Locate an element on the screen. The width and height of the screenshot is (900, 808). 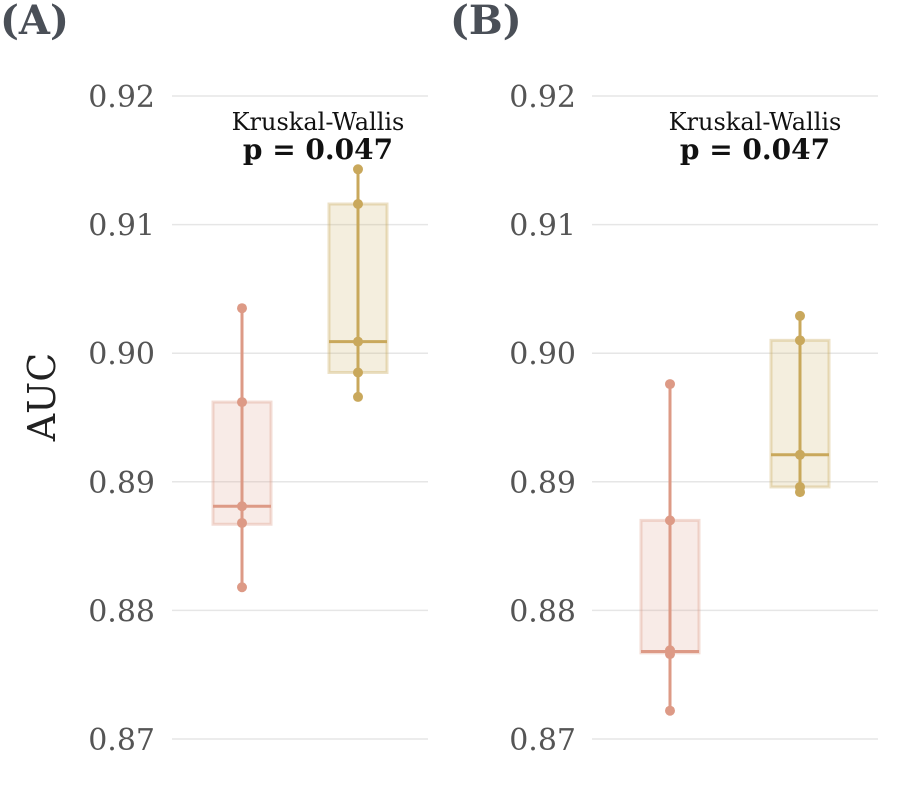
y-axis-label: AUC is located at coordinates (42, 398).